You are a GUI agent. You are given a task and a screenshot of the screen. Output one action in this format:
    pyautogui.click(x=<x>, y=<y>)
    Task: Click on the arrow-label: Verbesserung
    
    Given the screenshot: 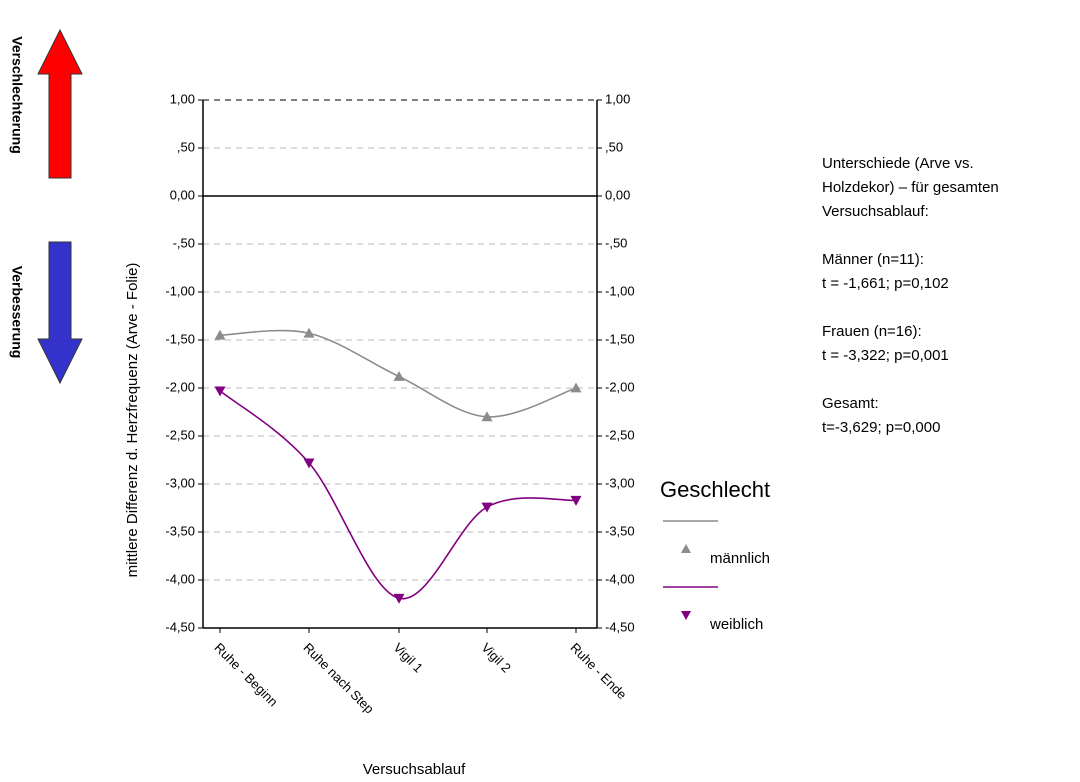 What is the action you would take?
    pyautogui.click(x=17, y=312)
    